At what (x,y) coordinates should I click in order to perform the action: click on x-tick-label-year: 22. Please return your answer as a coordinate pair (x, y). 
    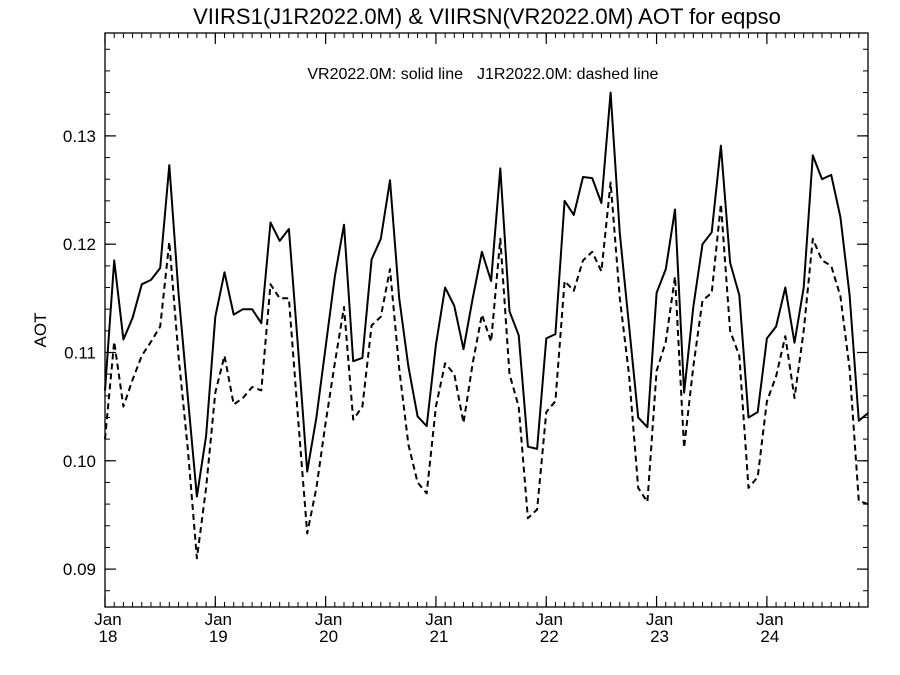
    Looking at the image, I should click on (549, 636).